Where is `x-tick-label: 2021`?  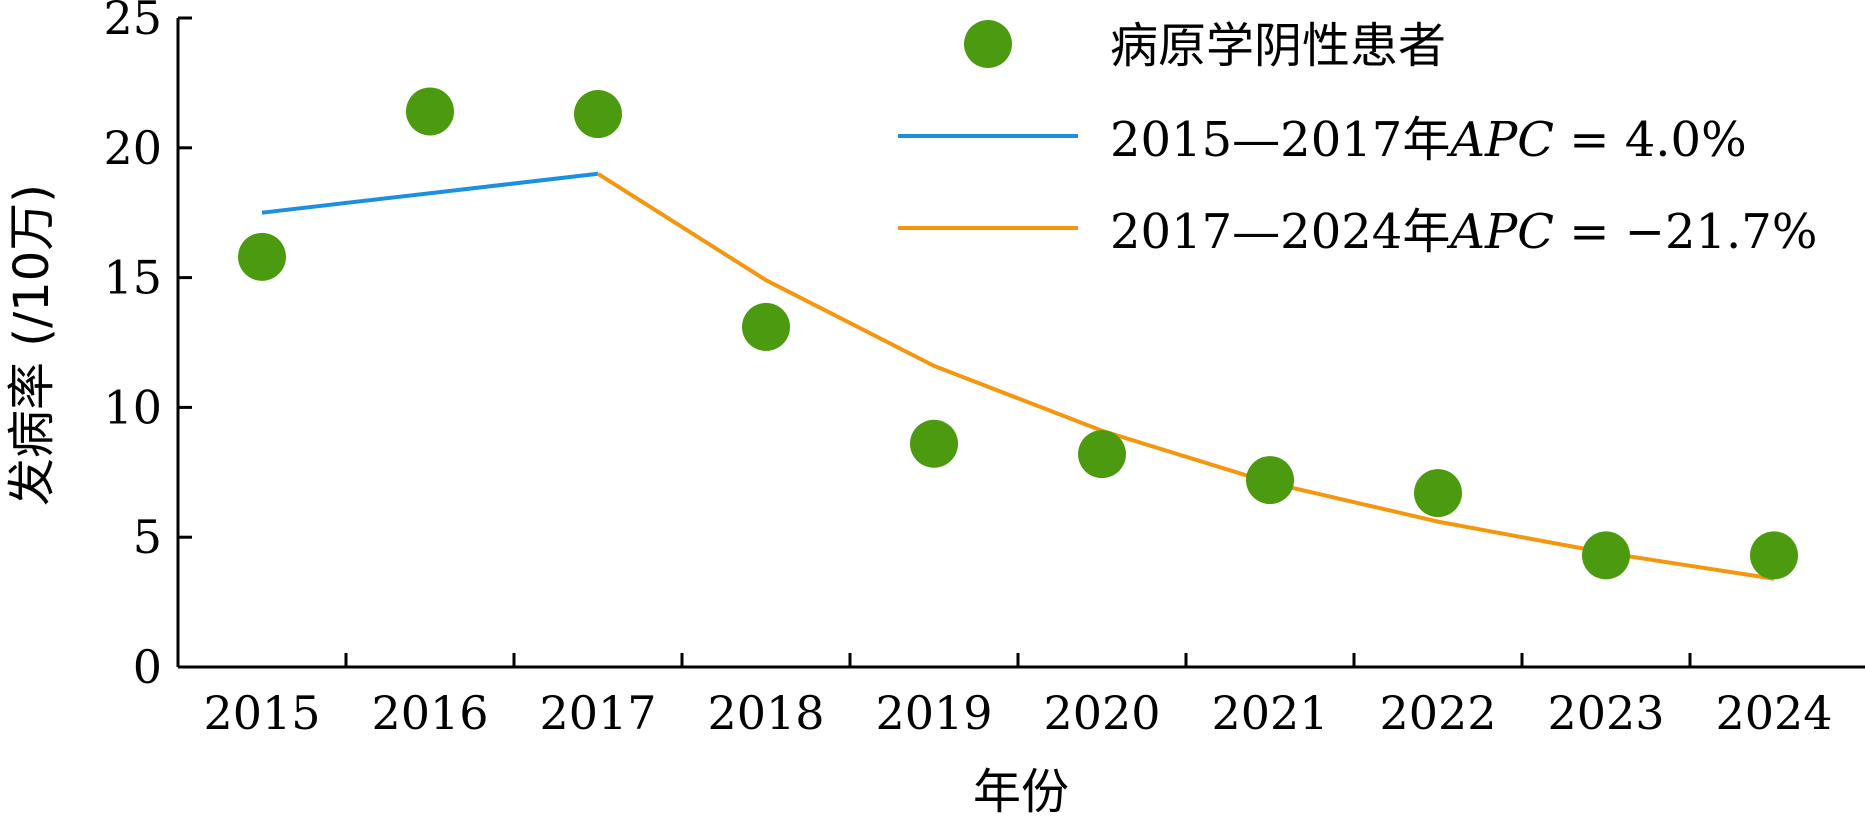
x-tick-label: 2021 is located at coordinates (1269, 713).